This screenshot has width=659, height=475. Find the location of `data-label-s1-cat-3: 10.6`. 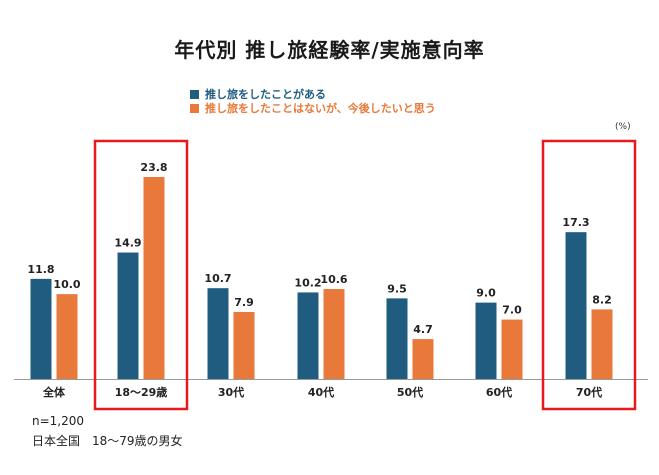

data-label-s1-cat-3: 10.6 is located at coordinates (333, 279).